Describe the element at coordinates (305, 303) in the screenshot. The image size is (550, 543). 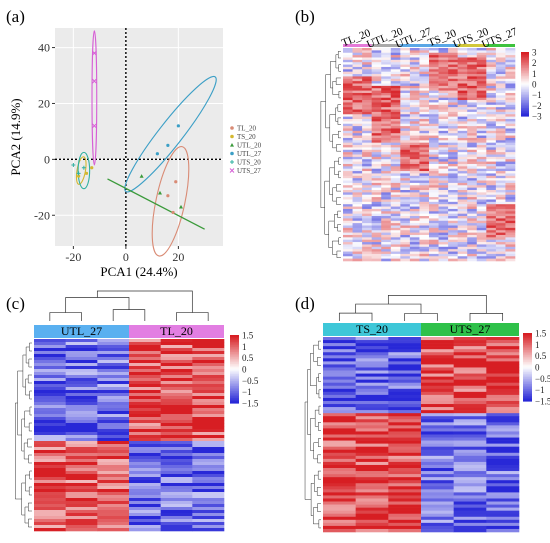
I see `panel-label-d: (d)` at that location.